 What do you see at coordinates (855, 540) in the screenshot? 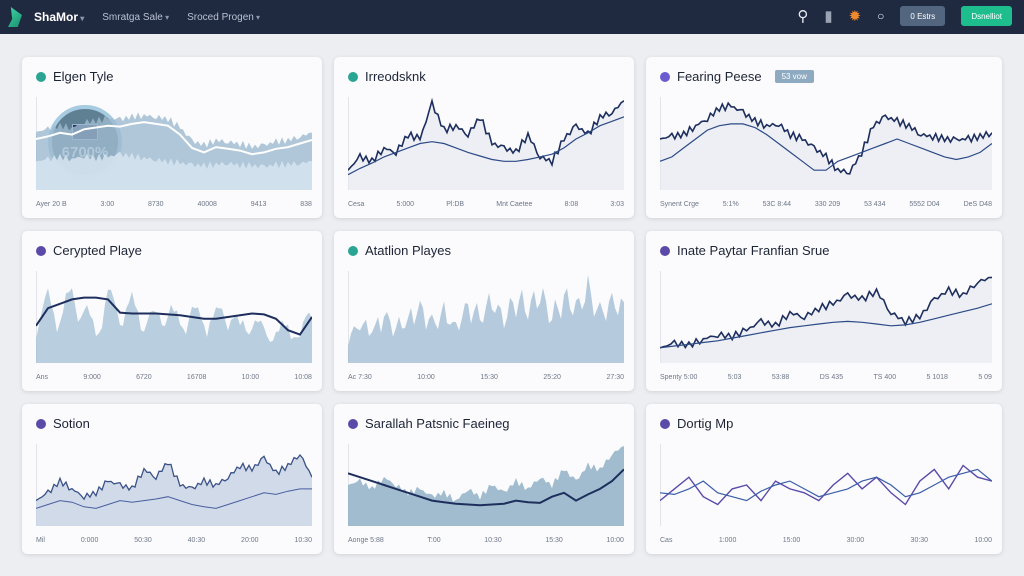
I see `x-tick-label: 30:00` at bounding box center [855, 540].